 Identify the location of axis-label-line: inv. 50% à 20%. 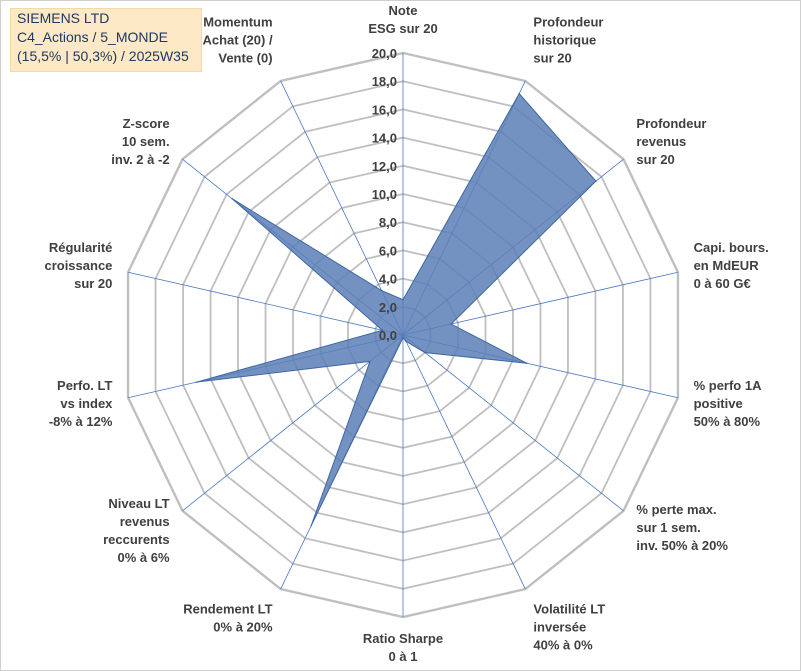
(682, 545).